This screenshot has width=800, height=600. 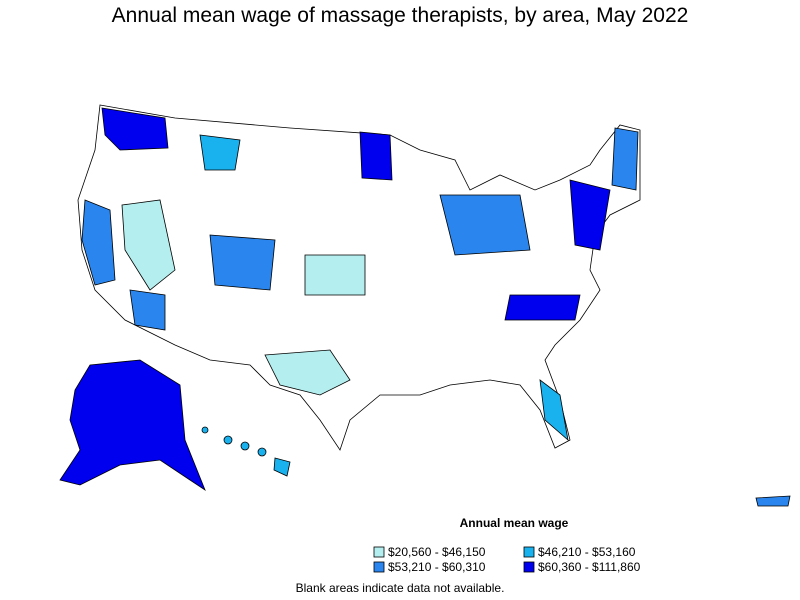 What do you see at coordinates (437, 552) in the screenshot?
I see `legend-label: $20,560 - $46,150` at bounding box center [437, 552].